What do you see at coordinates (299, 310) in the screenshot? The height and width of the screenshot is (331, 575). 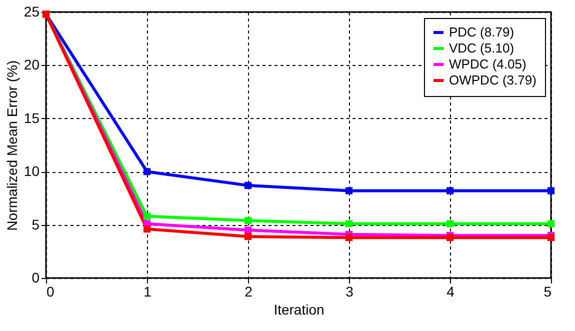 I see `x-axis-title: Iteration` at bounding box center [299, 310].